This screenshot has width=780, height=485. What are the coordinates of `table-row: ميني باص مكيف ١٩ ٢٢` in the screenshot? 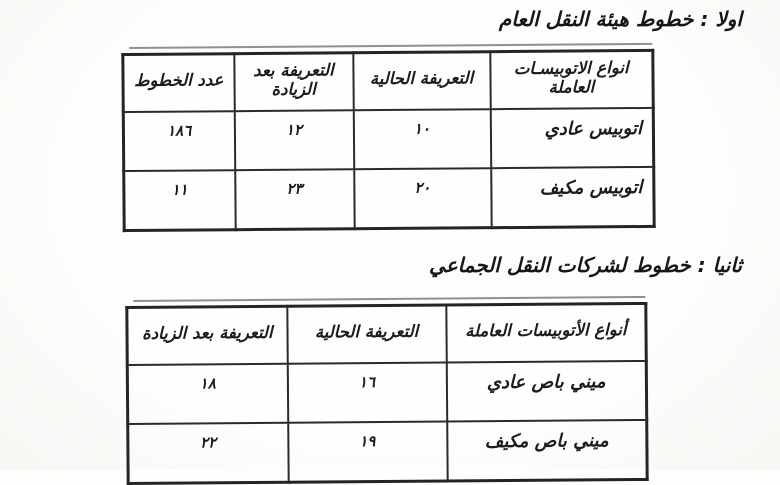 It's located at (387, 451).